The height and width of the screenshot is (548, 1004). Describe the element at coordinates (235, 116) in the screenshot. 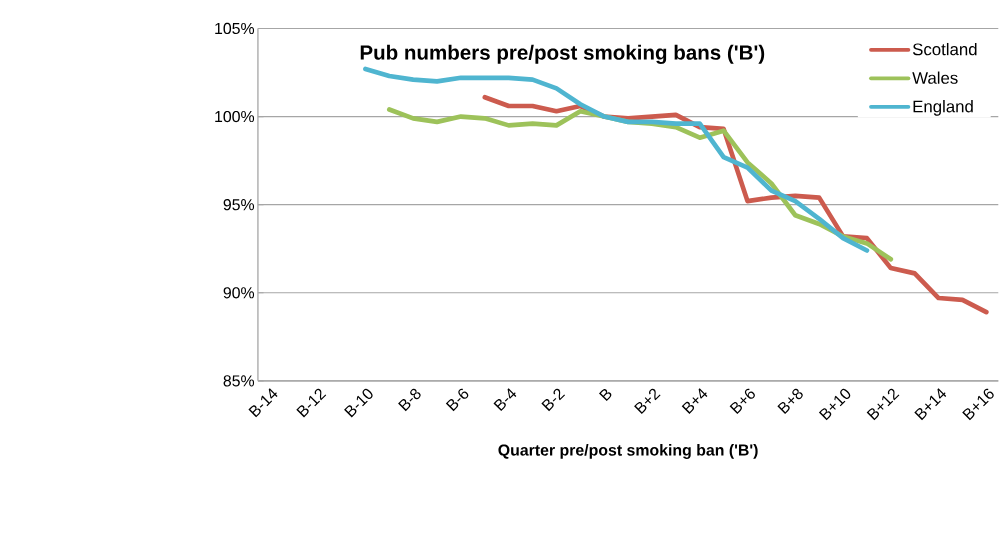

I see `y-tick-label: 100%` at that location.